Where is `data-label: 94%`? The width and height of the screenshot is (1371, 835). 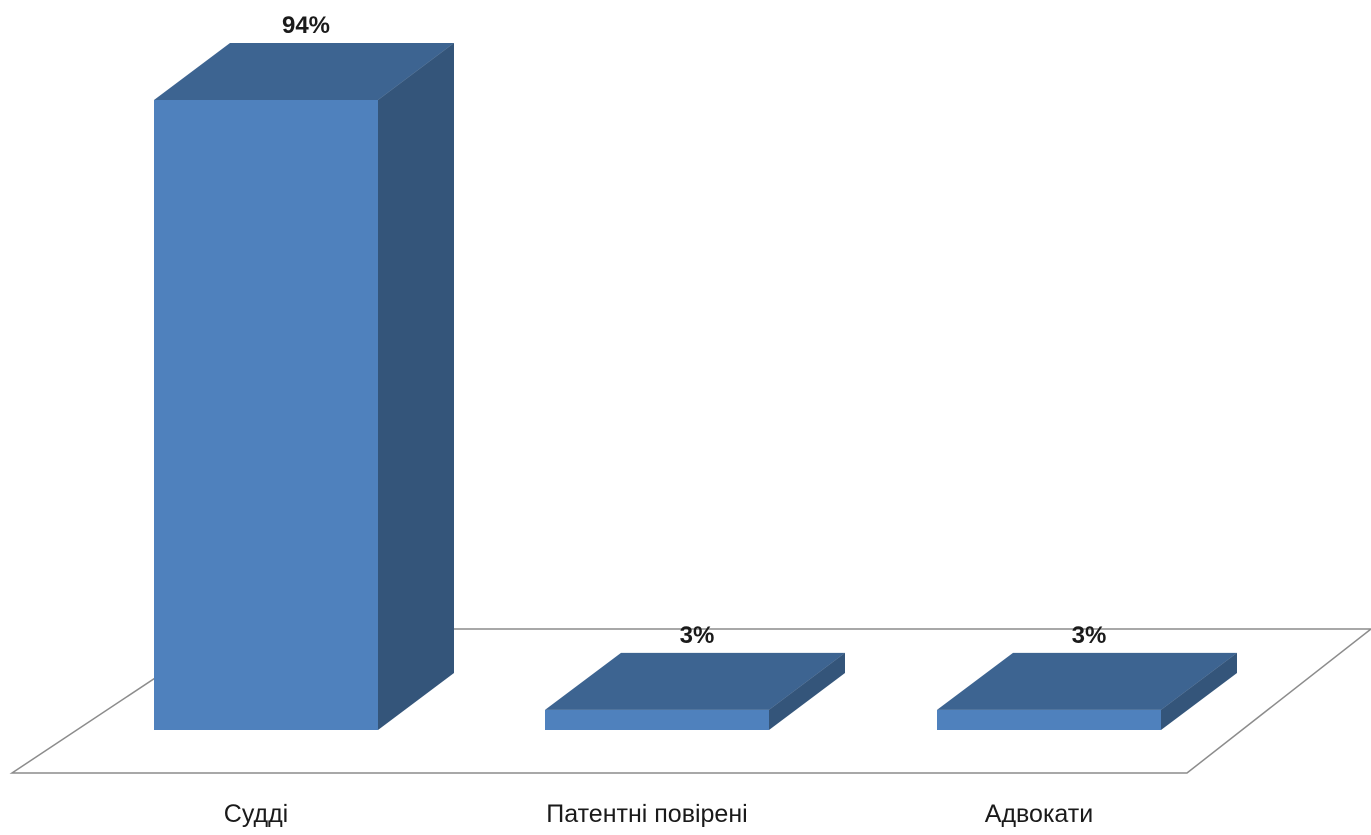
data-label: 94% is located at coordinates (306, 25).